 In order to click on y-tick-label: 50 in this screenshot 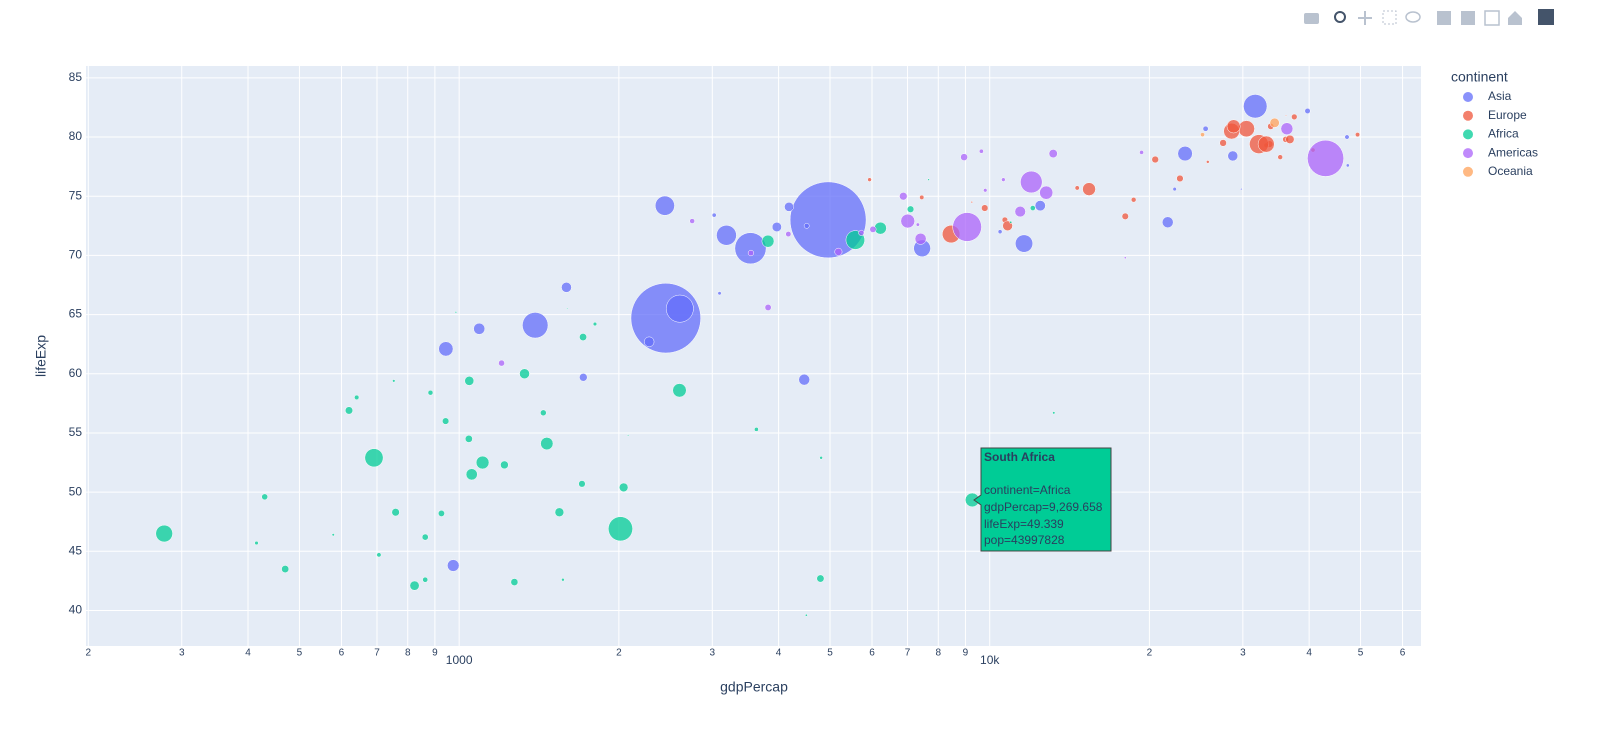, I will do `click(76, 491)`.